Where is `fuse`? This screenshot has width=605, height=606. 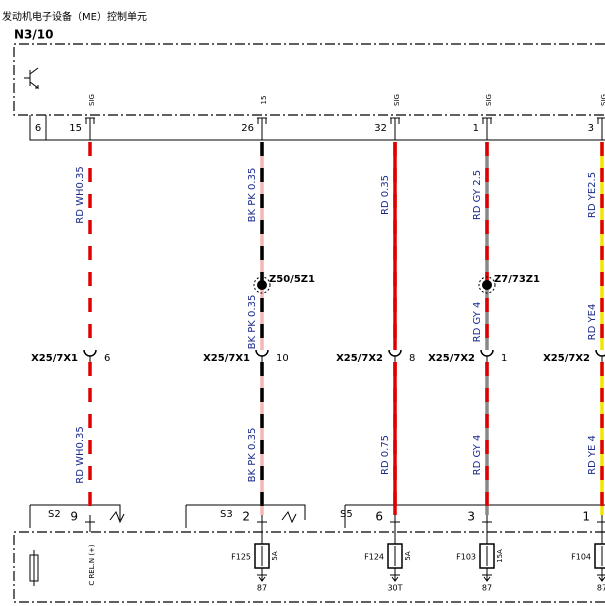 fuse is located at coordinates (599, 556).